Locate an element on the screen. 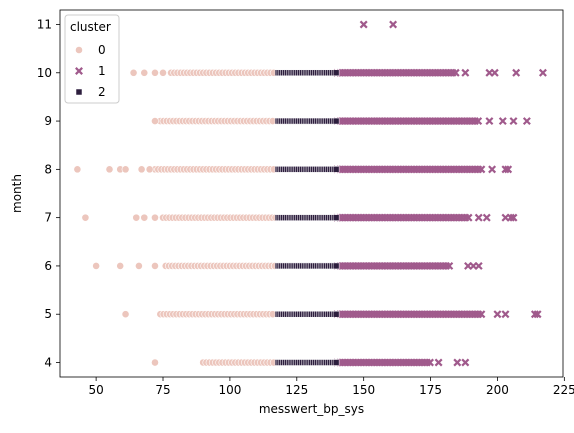 This screenshot has width=574, height=433. y-tick-label: 5 is located at coordinates (48, 314).